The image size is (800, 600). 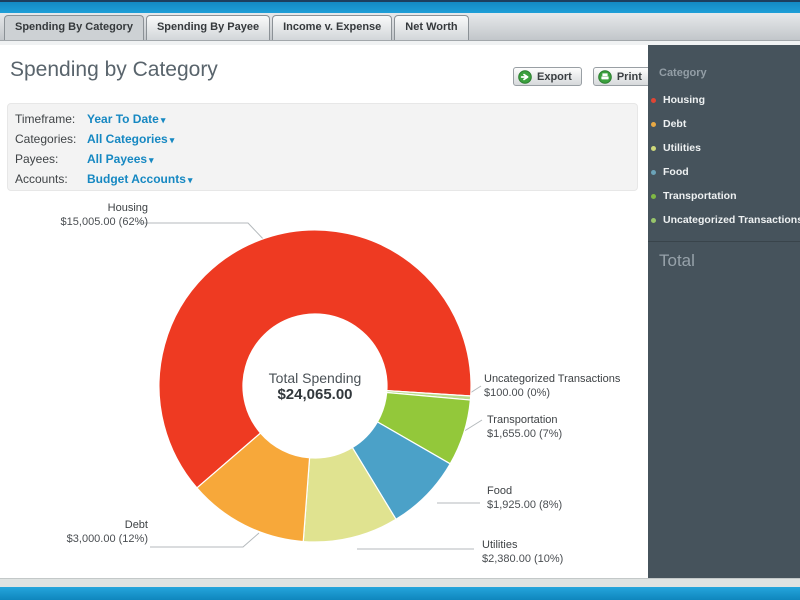 I want to click on print-label: Print, so click(x=629, y=76).